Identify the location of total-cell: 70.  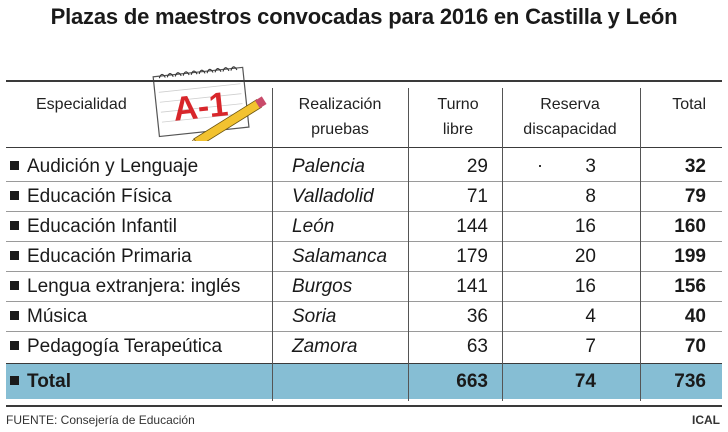
(695, 346).